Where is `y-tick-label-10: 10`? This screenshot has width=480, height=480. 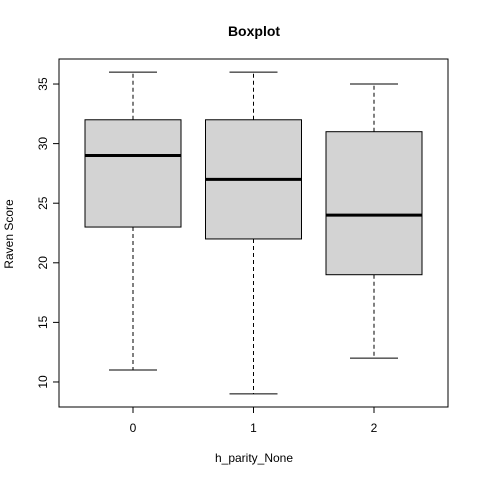 y-tick-label-10: 10 is located at coordinates (43, 382).